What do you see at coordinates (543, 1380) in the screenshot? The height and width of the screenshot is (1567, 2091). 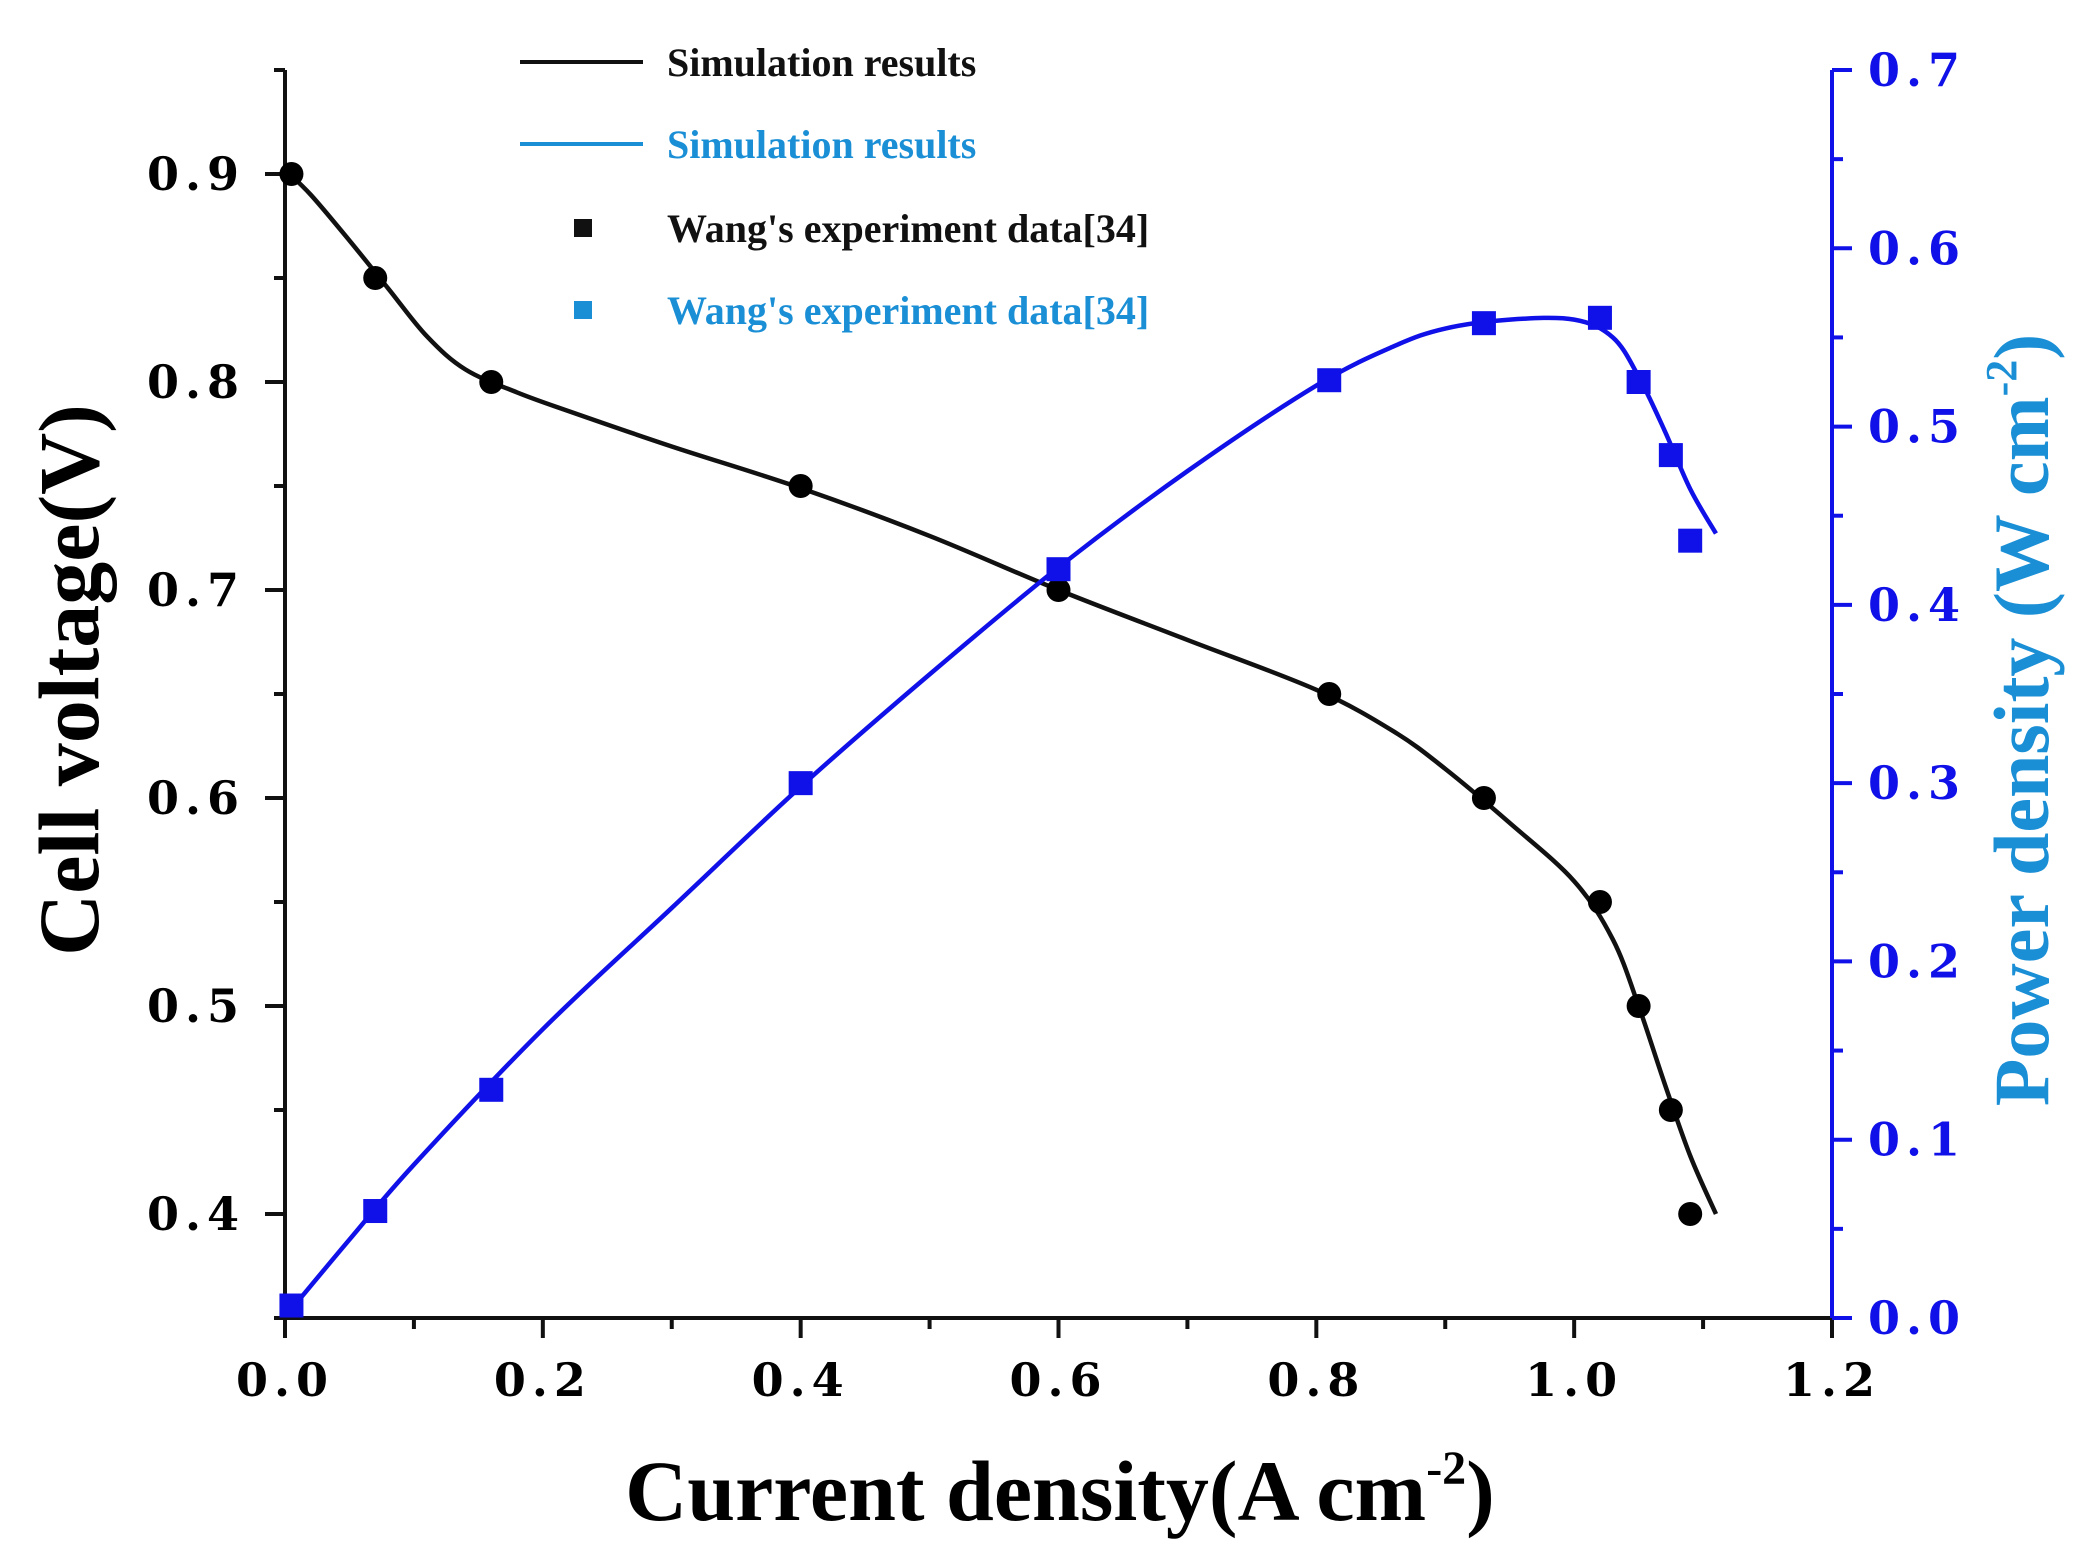 I see `x-tick-label: 0.2` at bounding box center [543, 1380].